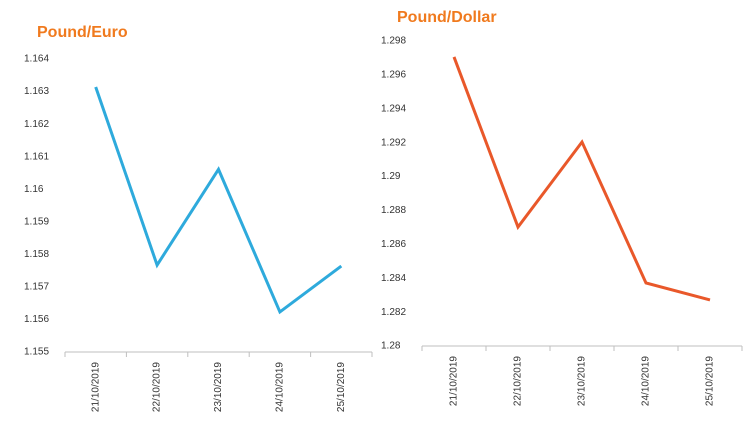 Image resolution: width=743 pixels, height=438 pixels. I want to click on y-tick-label: 1.286, so click(393, 244).